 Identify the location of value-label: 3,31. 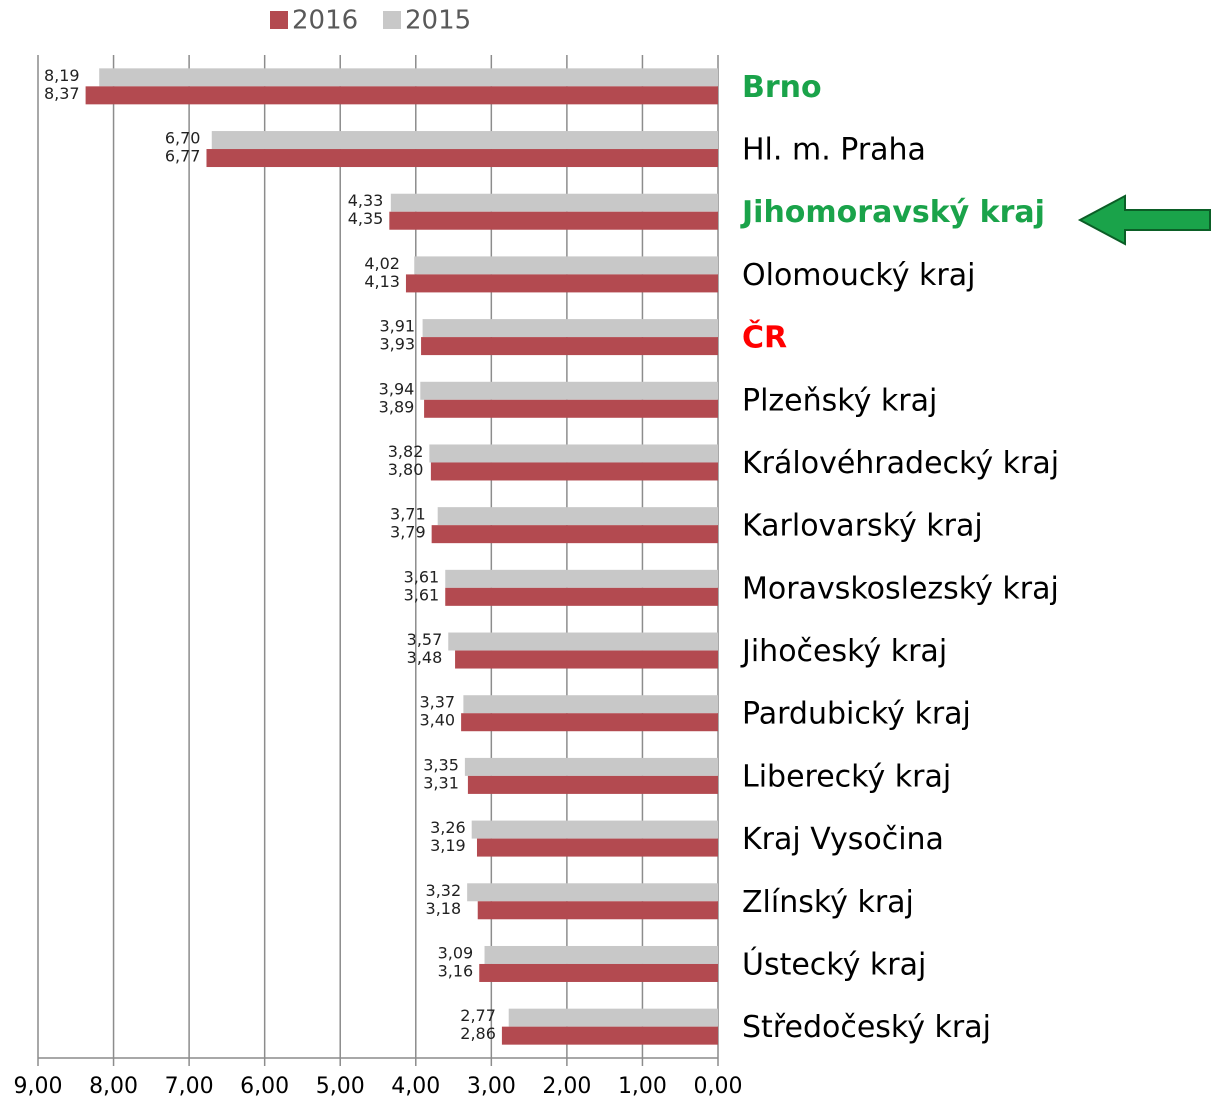
(441, 782).